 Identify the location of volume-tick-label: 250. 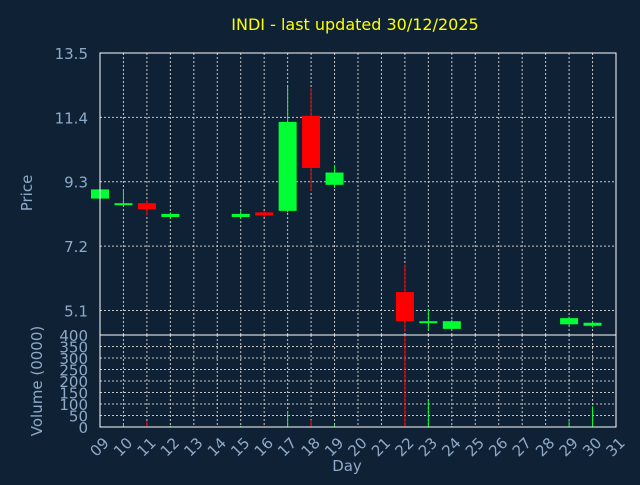
(73, 371).